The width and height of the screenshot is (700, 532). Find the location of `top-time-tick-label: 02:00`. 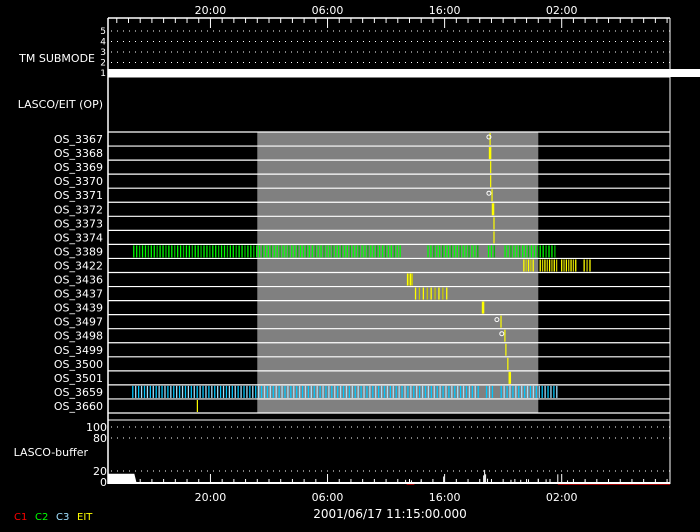

top-time-tick-label: 02:00 is located at coordinates (562, 10).